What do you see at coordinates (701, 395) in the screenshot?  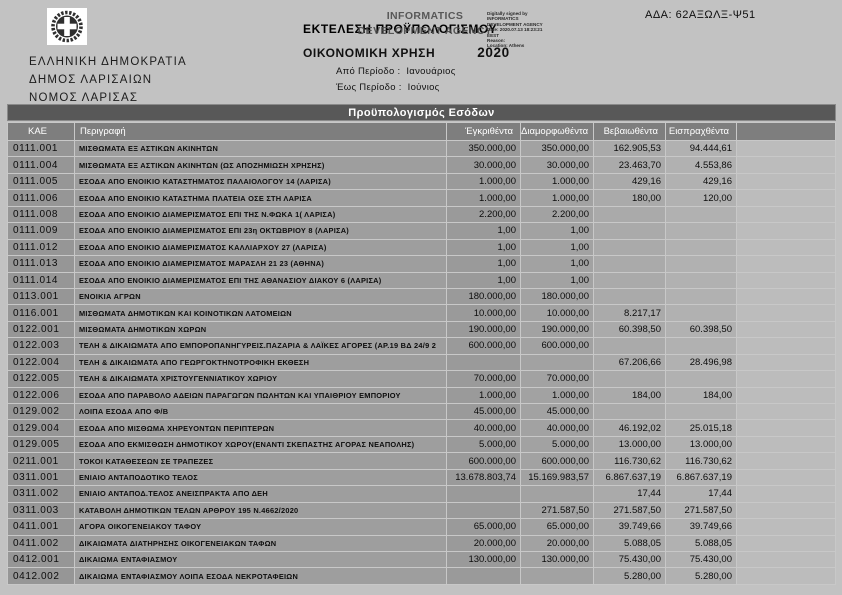 I see `row-collected-amount: 184,00` at bounding box center [701, 395].